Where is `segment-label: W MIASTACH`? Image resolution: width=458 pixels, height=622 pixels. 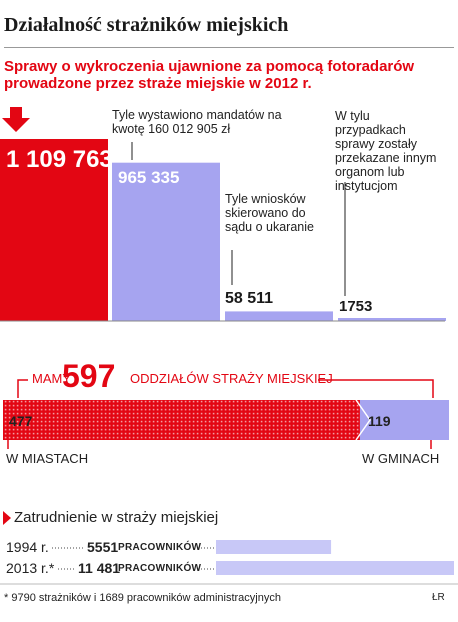 segment-label: W MIASTACH is located at coordinates (47, 458).